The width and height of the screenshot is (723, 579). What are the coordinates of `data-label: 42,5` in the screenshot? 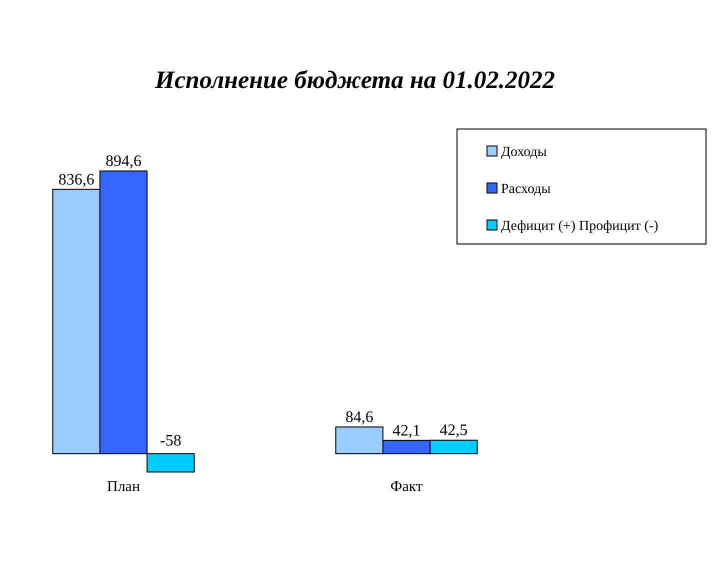 It's located at (454, 431).